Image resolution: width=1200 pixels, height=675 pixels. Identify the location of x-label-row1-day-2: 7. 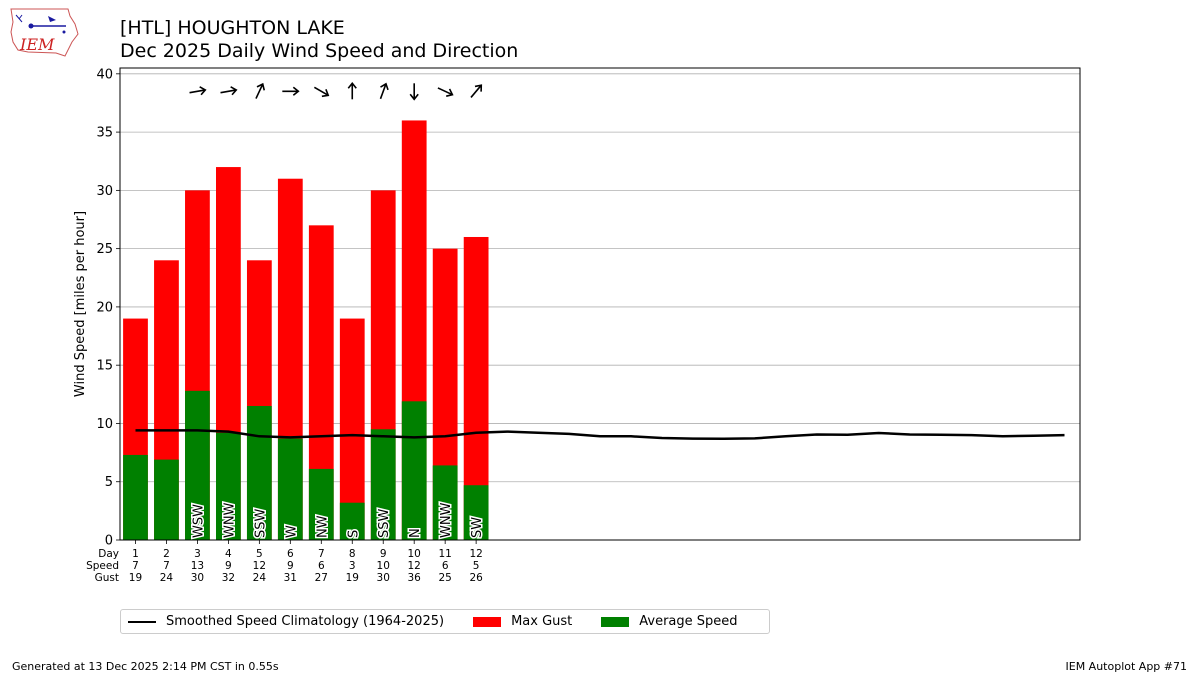
(166, 566).